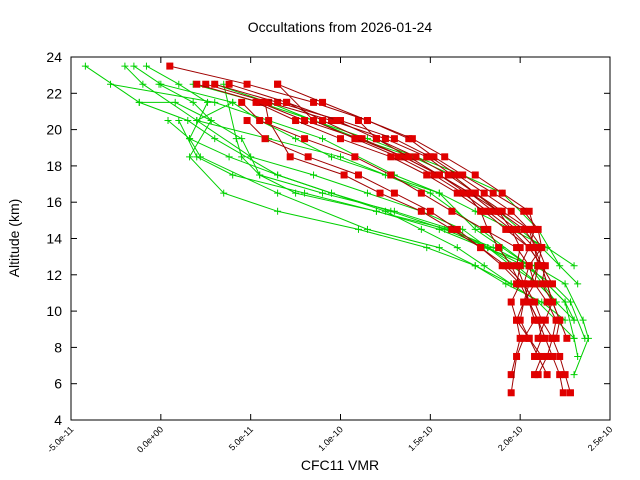 Image resolution: width=640 pixels, height=480 pixels. What do you see at coordinates (14, 238) in the screenshot?
I see `y-axis-label: Altitude (km)` at bounding box center [14, 238].